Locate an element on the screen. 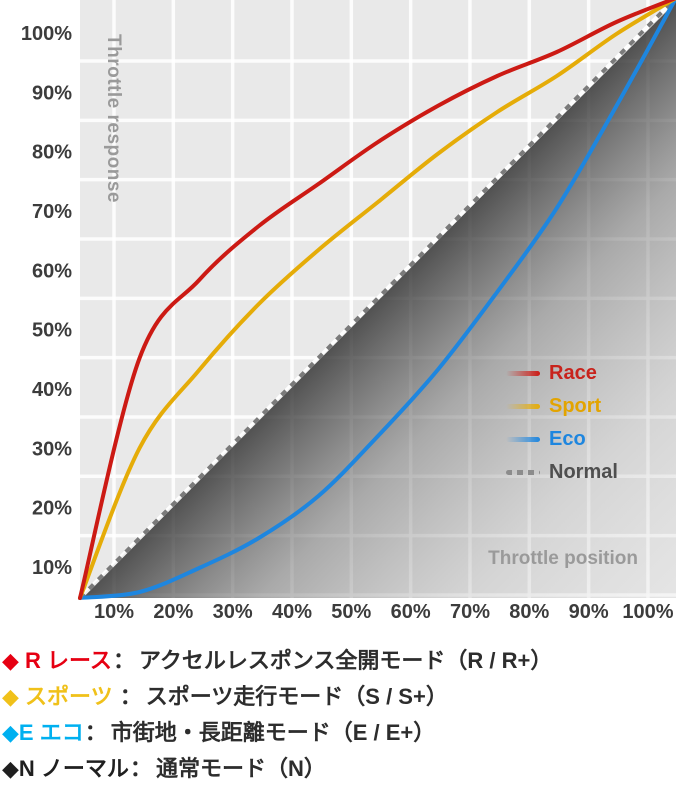 This screenshot has height=786, width=676. legend-item-race: Race is located at coordinates (562, 373).